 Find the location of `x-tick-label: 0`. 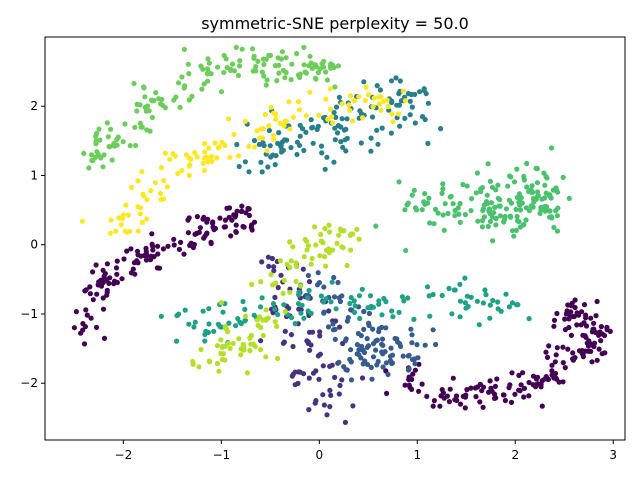

x-tick-label: 0 is located at coordinates (320, 455).